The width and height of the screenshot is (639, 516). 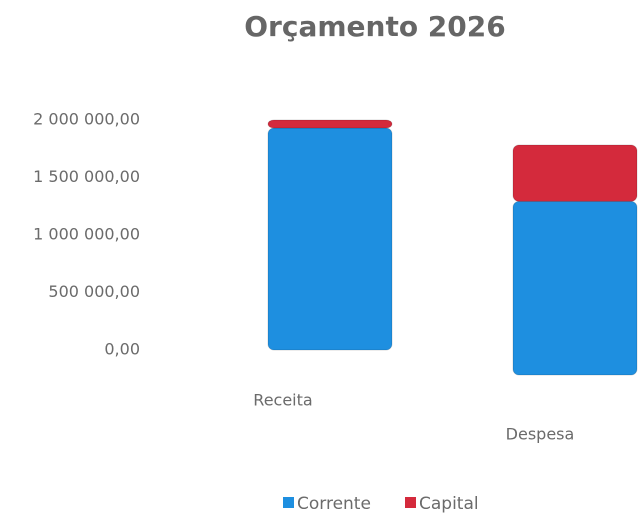 I want to click on x-tick-label: Despesa, so click(x=540, y=434).